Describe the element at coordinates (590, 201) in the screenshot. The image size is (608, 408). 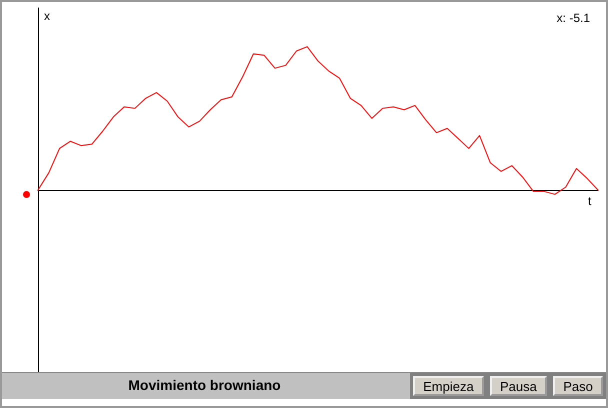
I see `x-axis-title: t` at that location.